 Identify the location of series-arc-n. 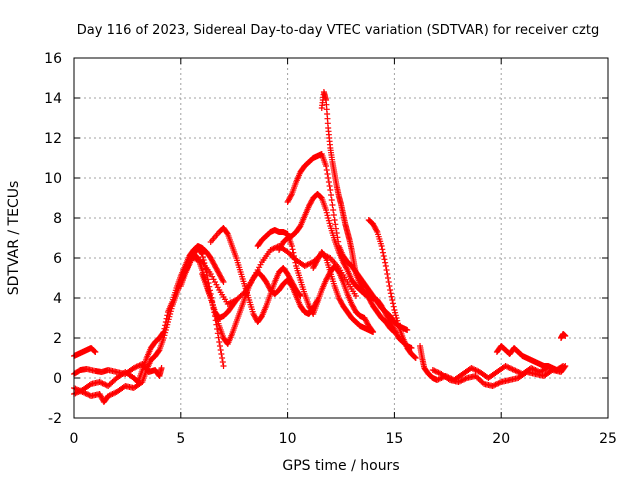
(392, 289).